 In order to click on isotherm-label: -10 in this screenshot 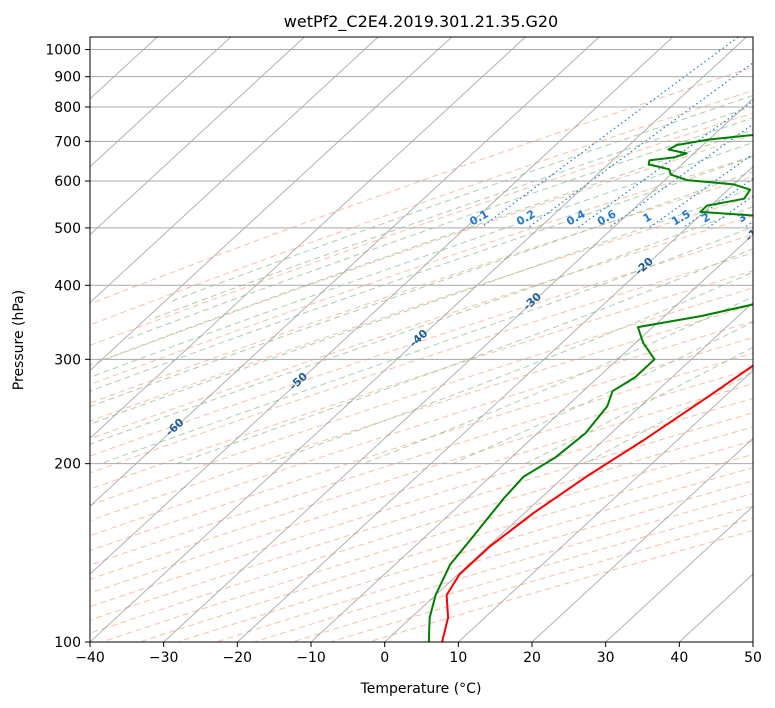, I will do `click(755, 232)`.